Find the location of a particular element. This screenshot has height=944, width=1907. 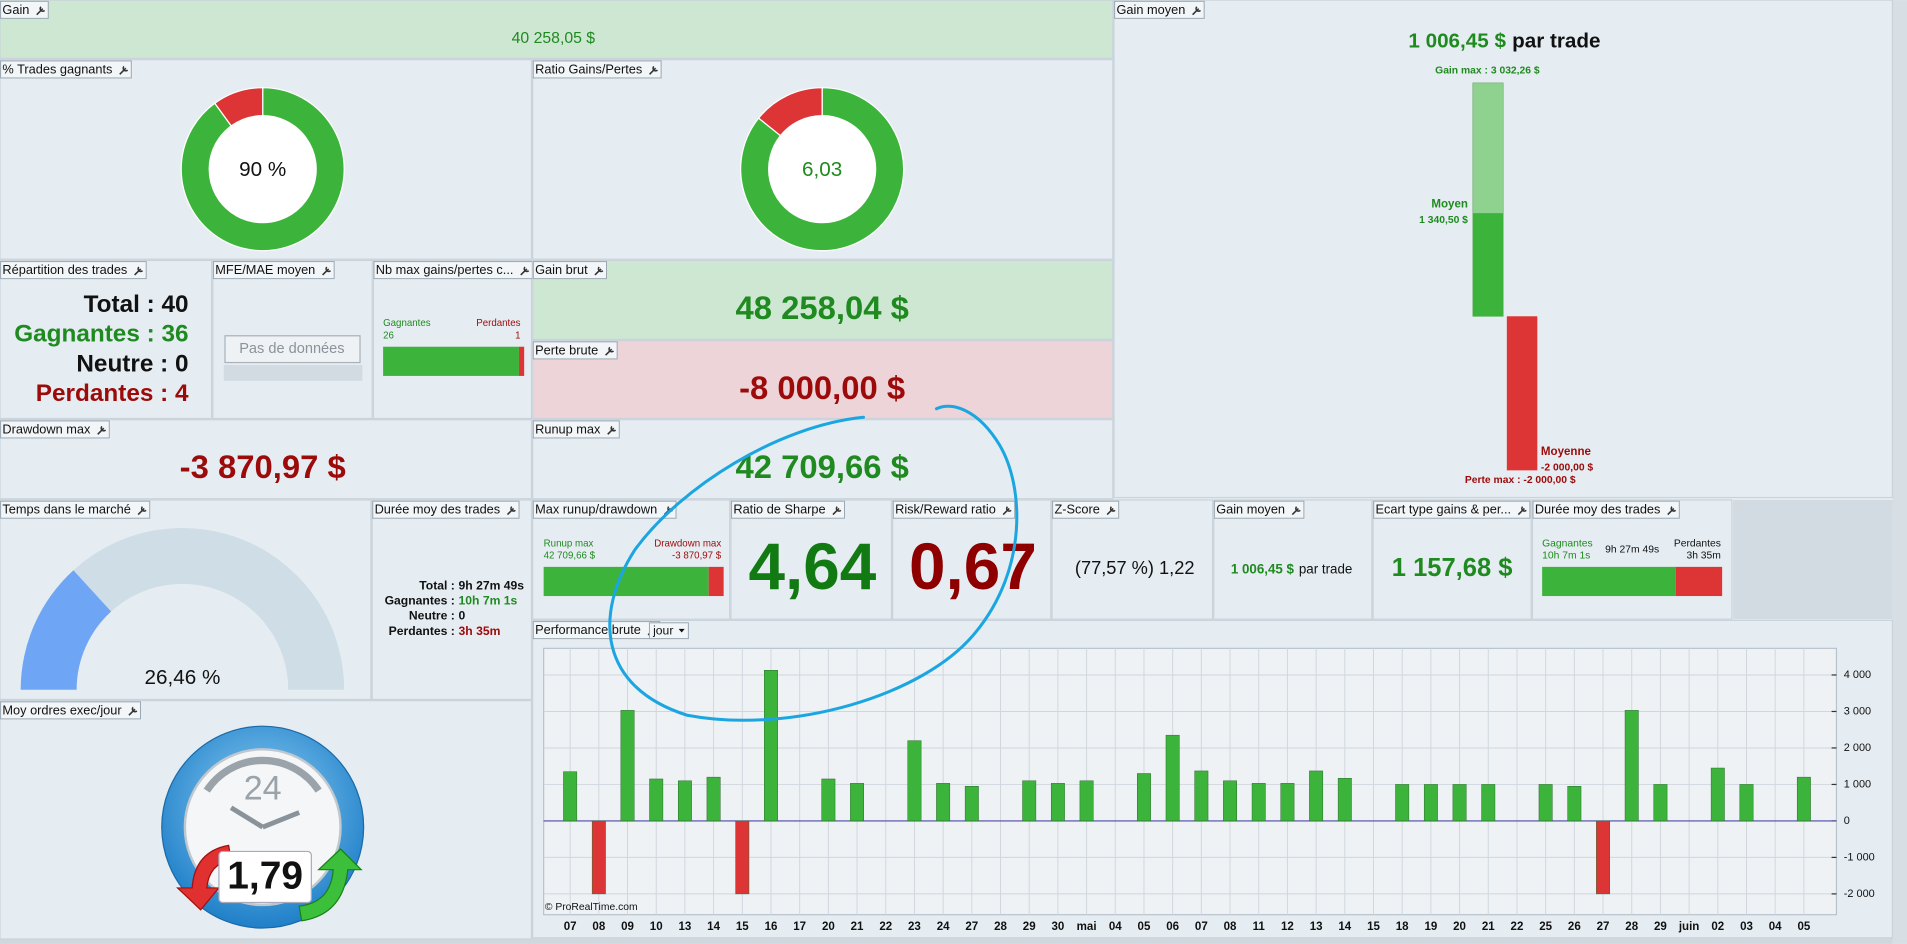

period-dropdown is located at coordinates (668, 631).